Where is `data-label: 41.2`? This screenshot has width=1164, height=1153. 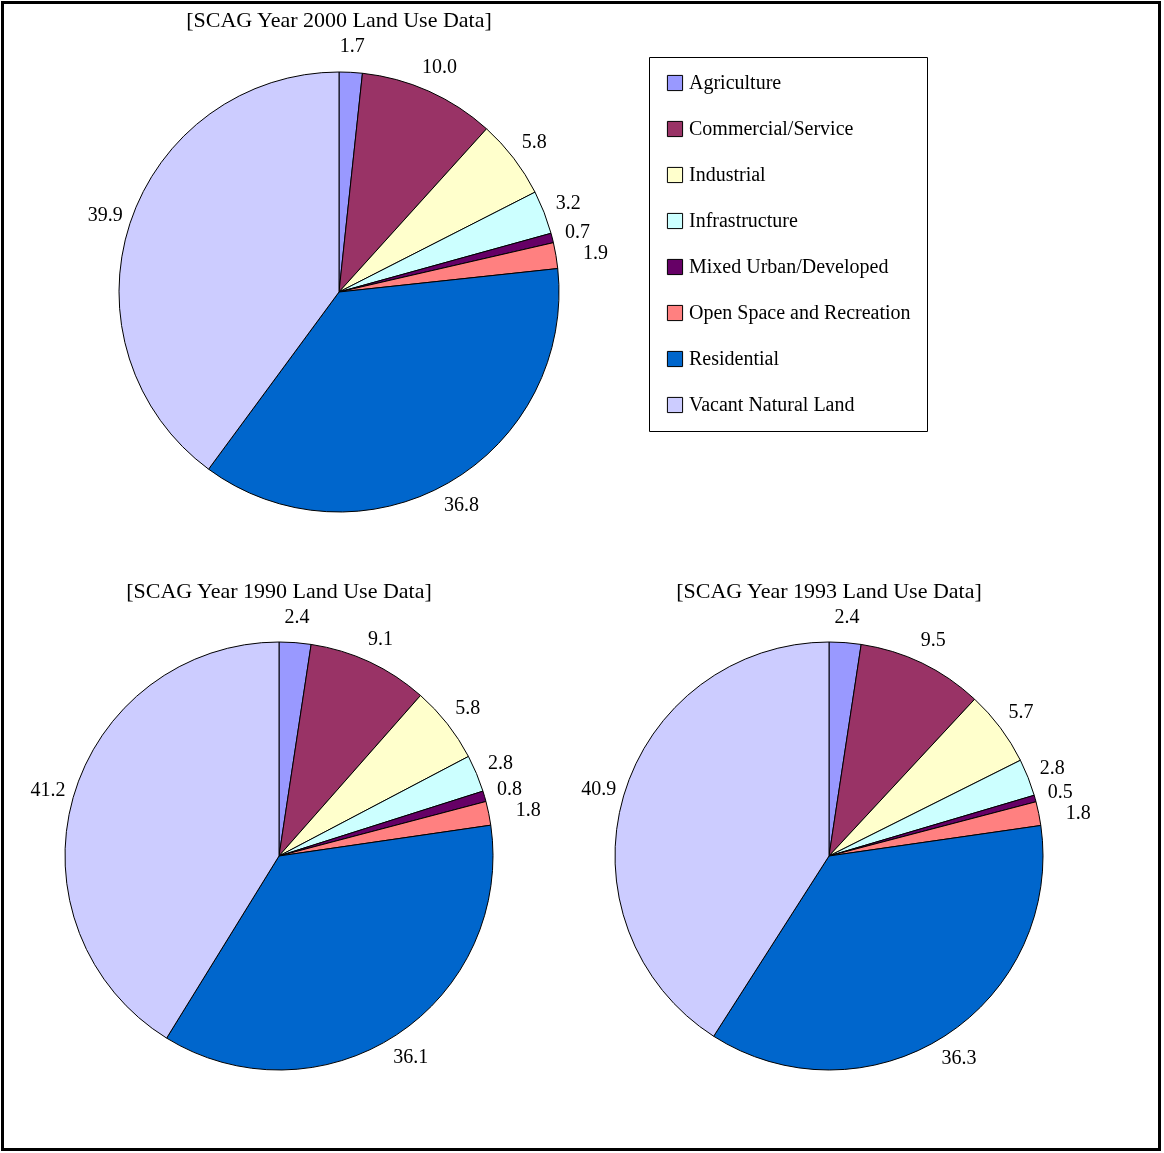 data-label: 41.2 is located at coordinates (48, 789).